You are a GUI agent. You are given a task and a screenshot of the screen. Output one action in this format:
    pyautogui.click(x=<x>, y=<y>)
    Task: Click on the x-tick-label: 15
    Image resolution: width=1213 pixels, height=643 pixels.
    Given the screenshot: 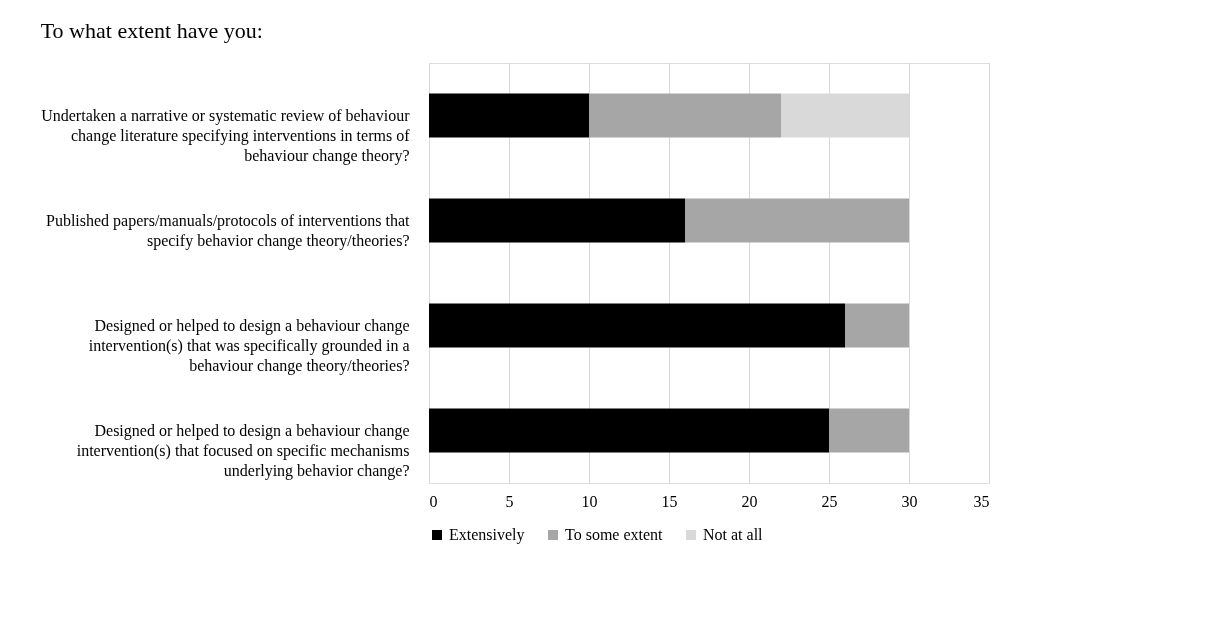 What is the action you would take?
    pyautogui.click(x=669, y=501)
    